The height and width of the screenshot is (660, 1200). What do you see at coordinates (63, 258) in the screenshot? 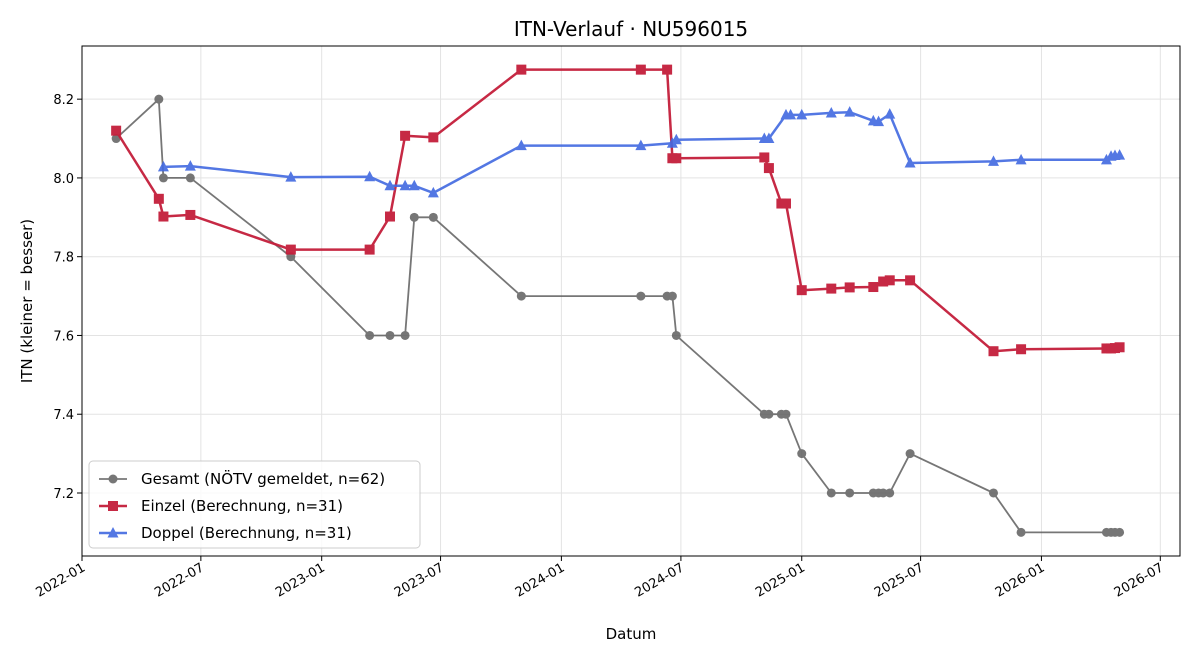
I see `y-tick-label: 7.8` at bounding box center [63, 258].